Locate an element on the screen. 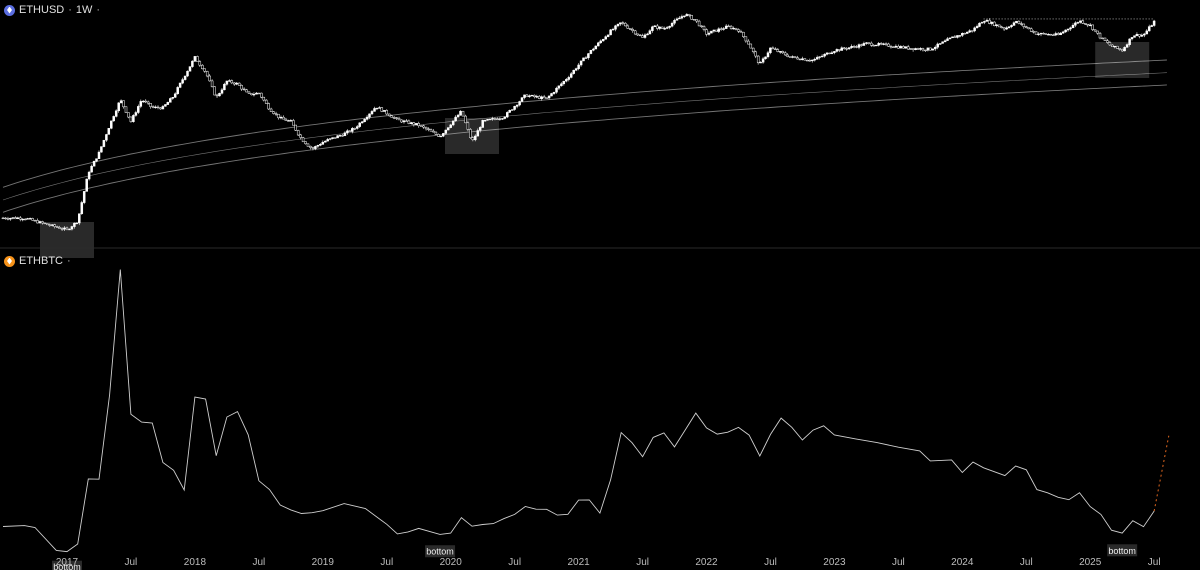  ethbtc-symbol: ETHBTC is located at coordinates (41, 261).